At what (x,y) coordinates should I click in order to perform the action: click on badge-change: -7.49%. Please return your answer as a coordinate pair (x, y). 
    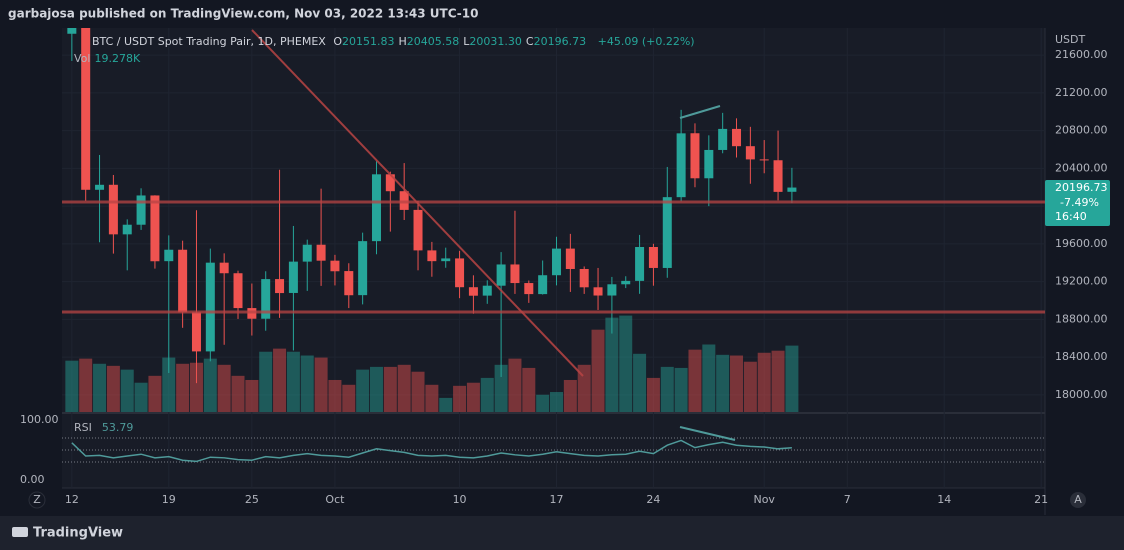
    Looking at the image, I should click on (1079, 202).